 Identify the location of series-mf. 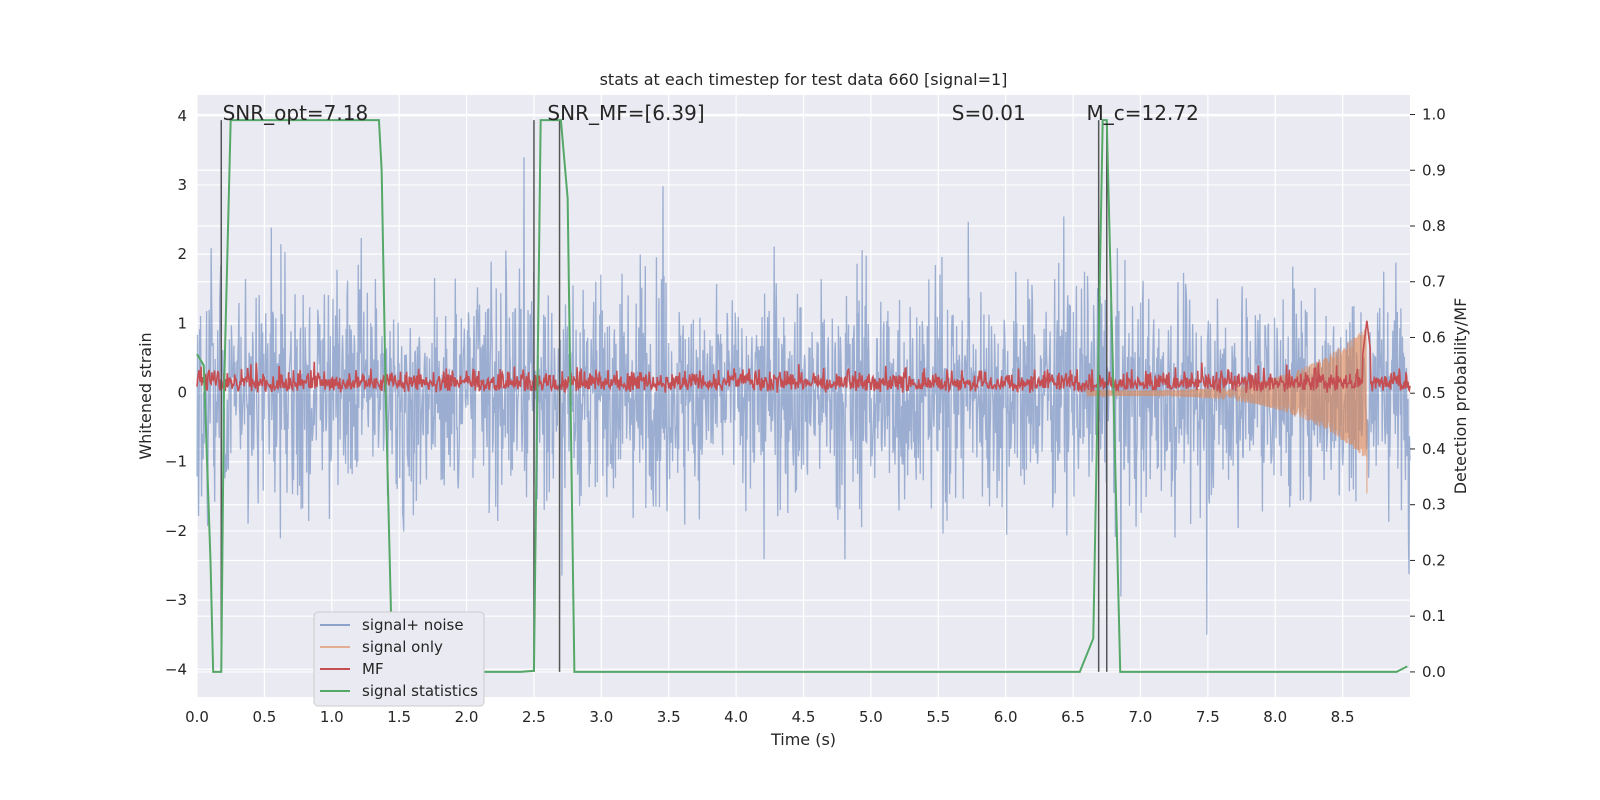
(803, 357).